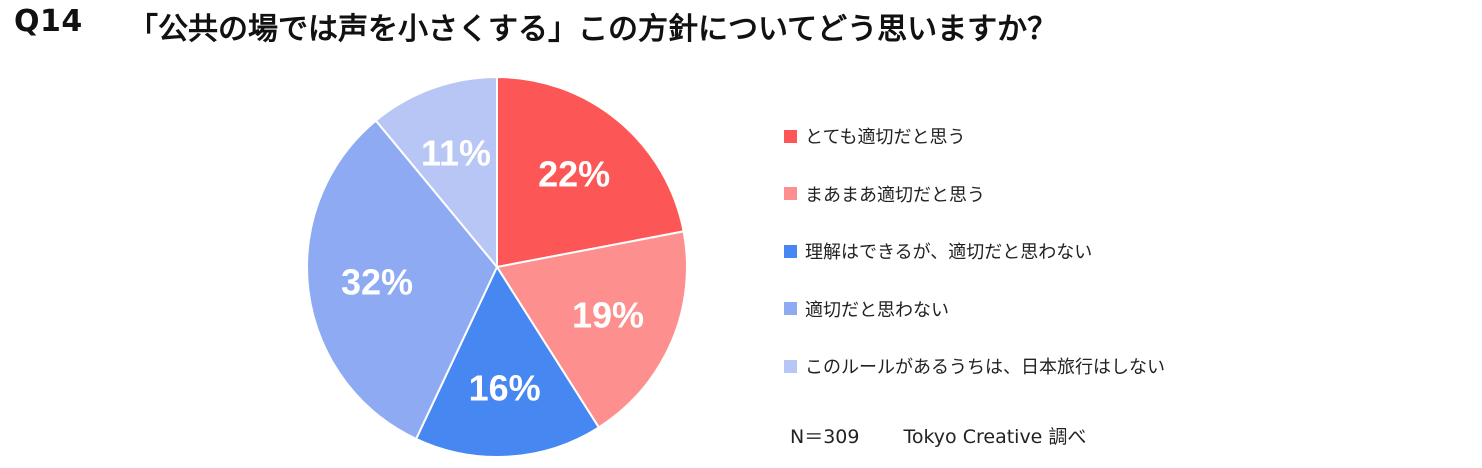  Describe the element at coordinates (48, 21) in the screenshot. I see `question-number: Q14` at that location.